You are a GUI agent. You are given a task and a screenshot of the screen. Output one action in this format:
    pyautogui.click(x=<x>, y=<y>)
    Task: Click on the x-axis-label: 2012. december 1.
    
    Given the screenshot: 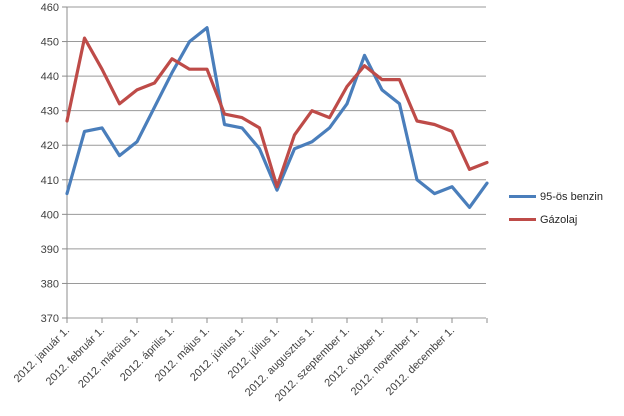 What is the action you would take?
    pyautogui.click(x=420, y=361)
    